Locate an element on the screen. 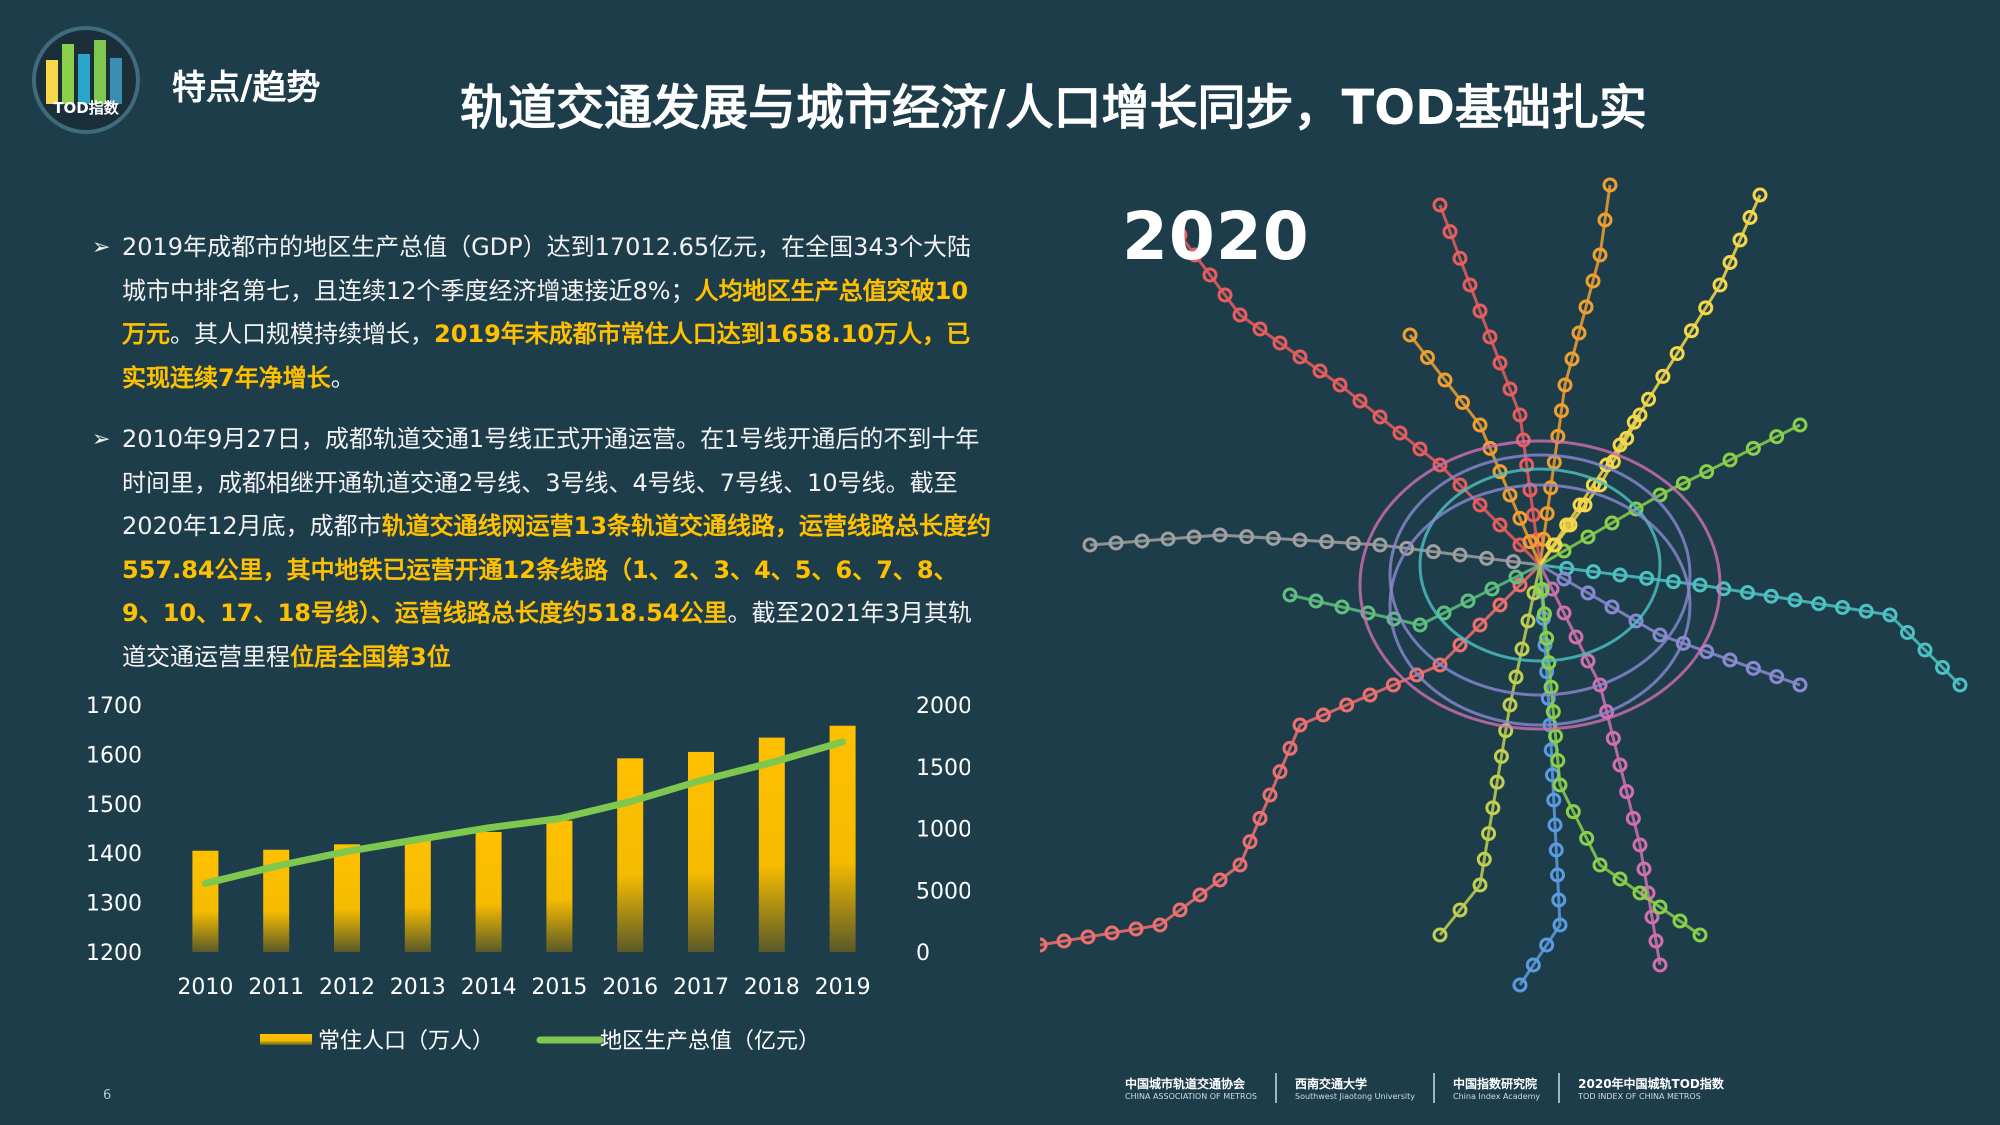 The image size is (2000, 1125). left-axis-tick: 1200 is located at coordinates (114, 953).